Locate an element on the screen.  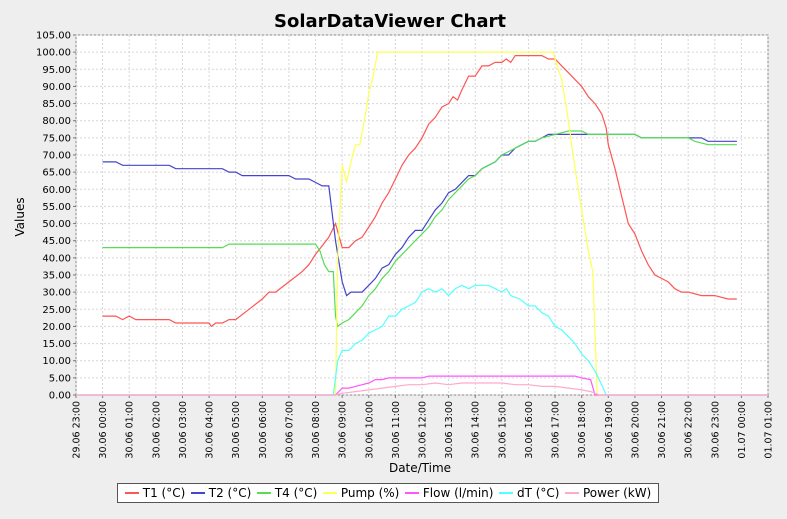
y-axis-label: Values is located at coordinates (20, 216).